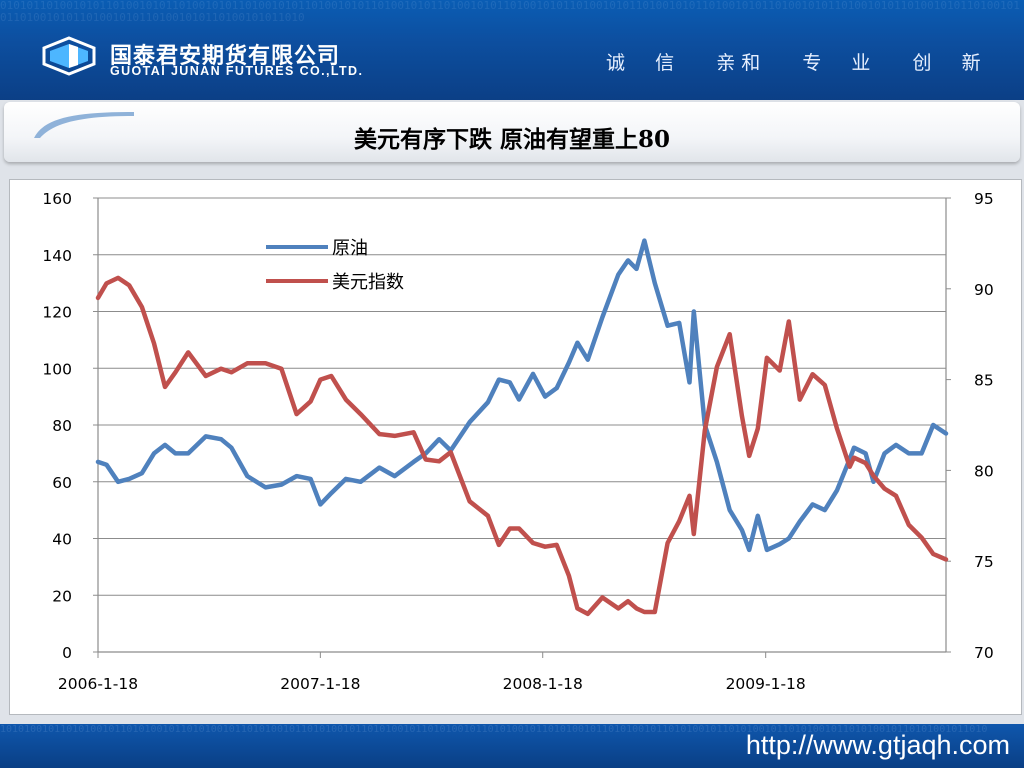 Image resolution: width=1024 pixels, height=768 pixels. I want to click on company-slogan: 诚 信 亲和 专 业 创 新, so click(796, 63).